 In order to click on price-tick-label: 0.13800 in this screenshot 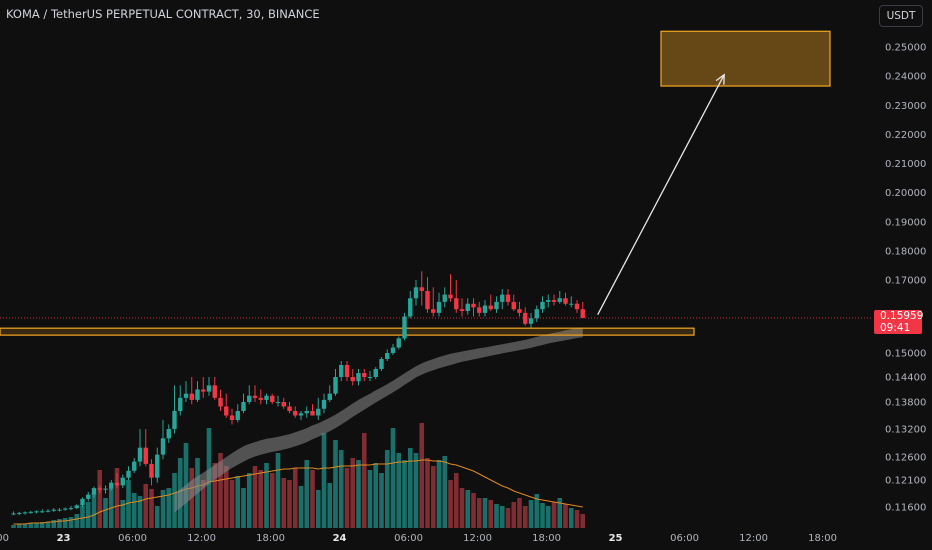, I will do `click(905, 403)`.